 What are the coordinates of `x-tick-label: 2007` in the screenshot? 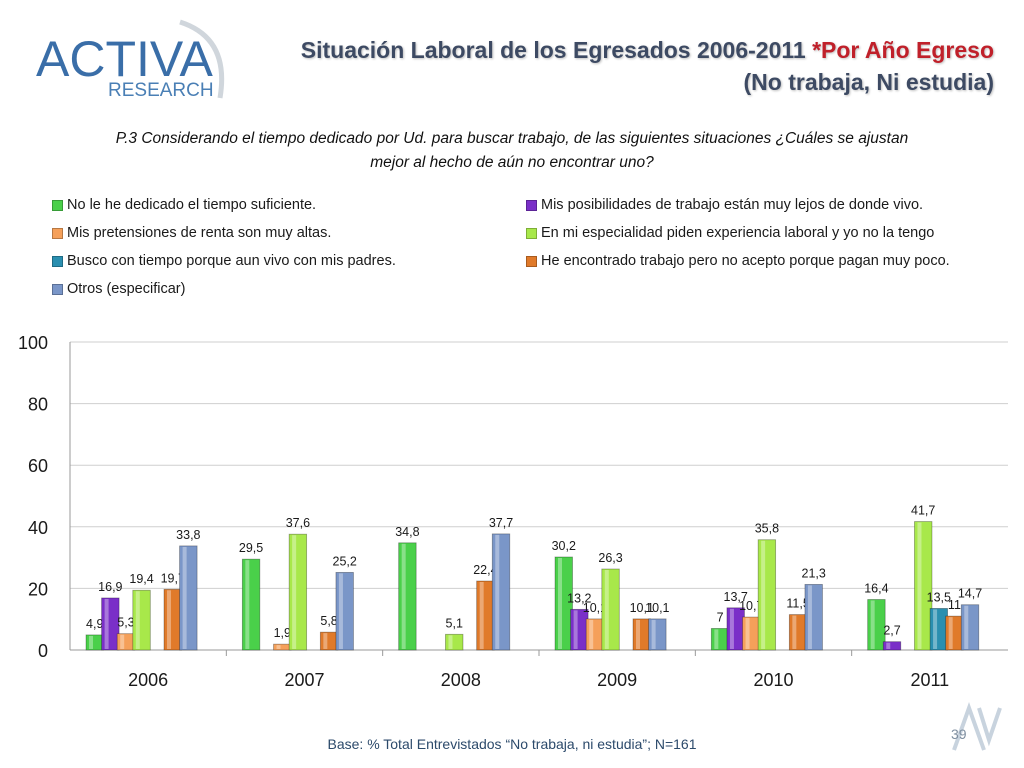 It's located at (304, 680).